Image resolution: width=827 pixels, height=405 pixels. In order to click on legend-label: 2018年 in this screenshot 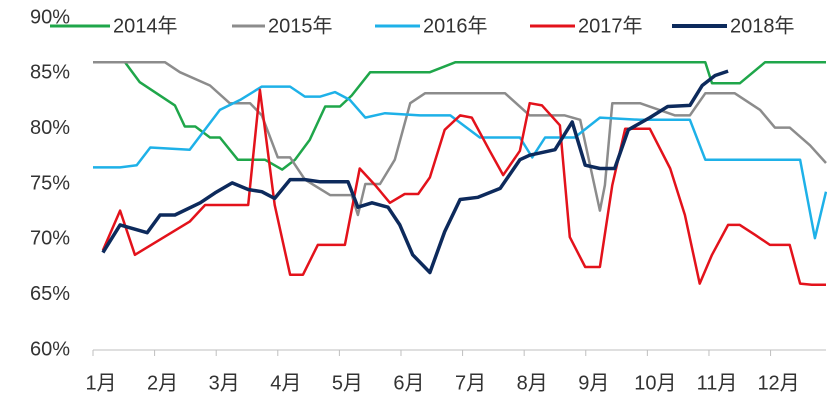, I will do `click(762, 25)`.